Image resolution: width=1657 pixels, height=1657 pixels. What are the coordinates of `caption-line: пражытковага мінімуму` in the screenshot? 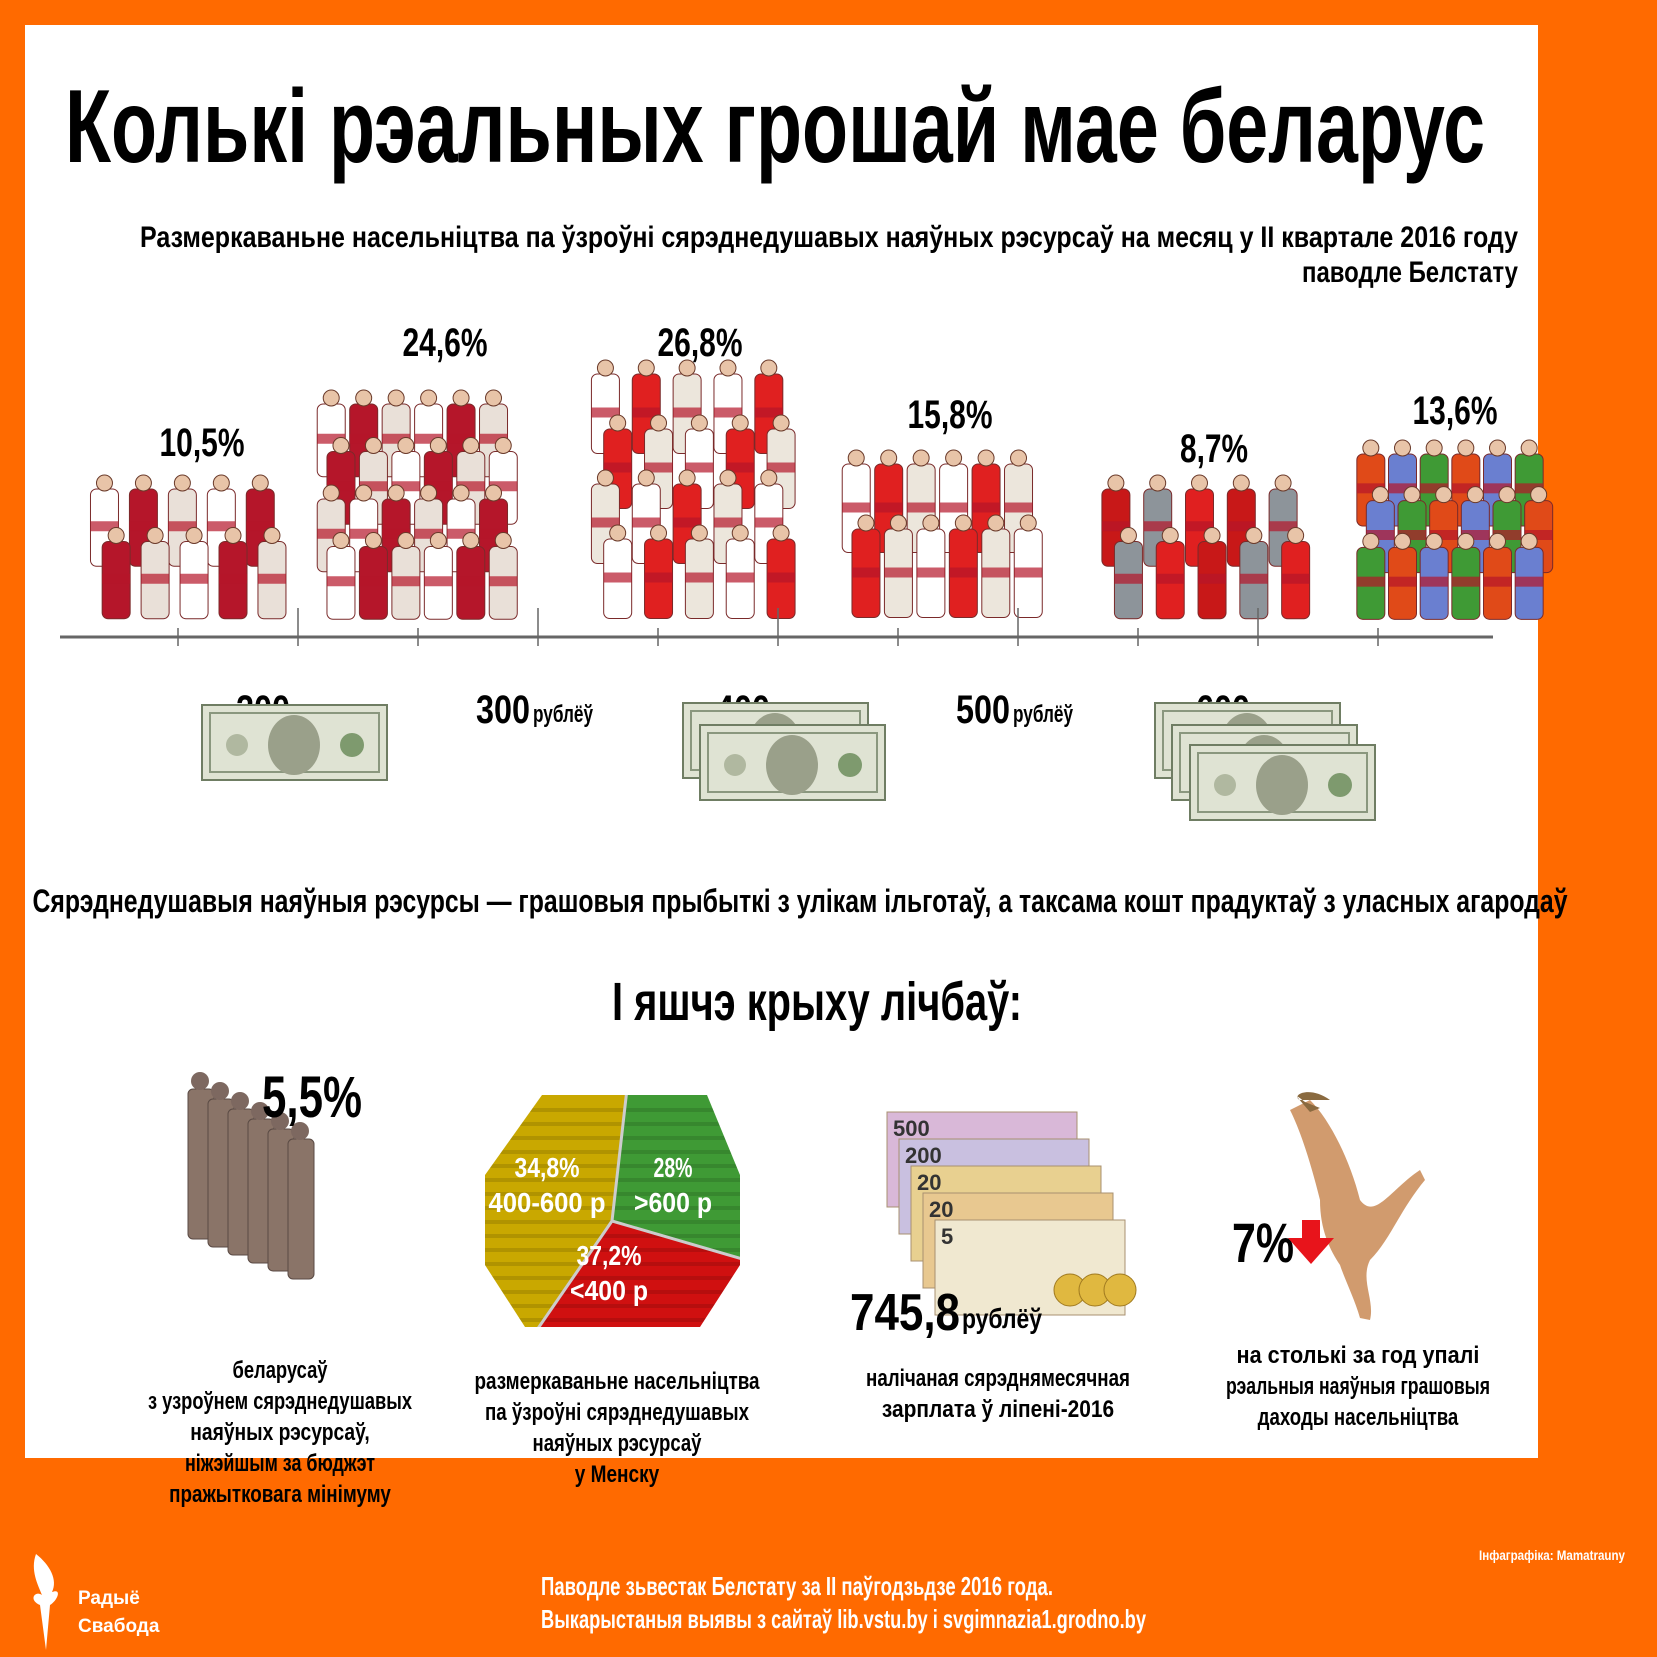 It's located at (280, 1494).